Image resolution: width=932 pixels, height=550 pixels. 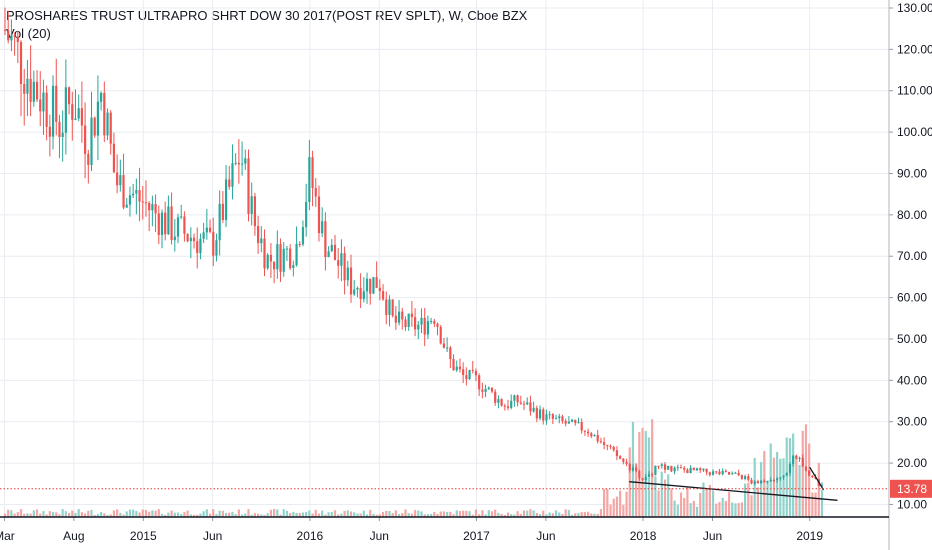 I want to click on y-tick-label: 40.00, so click(x=912, y=380).